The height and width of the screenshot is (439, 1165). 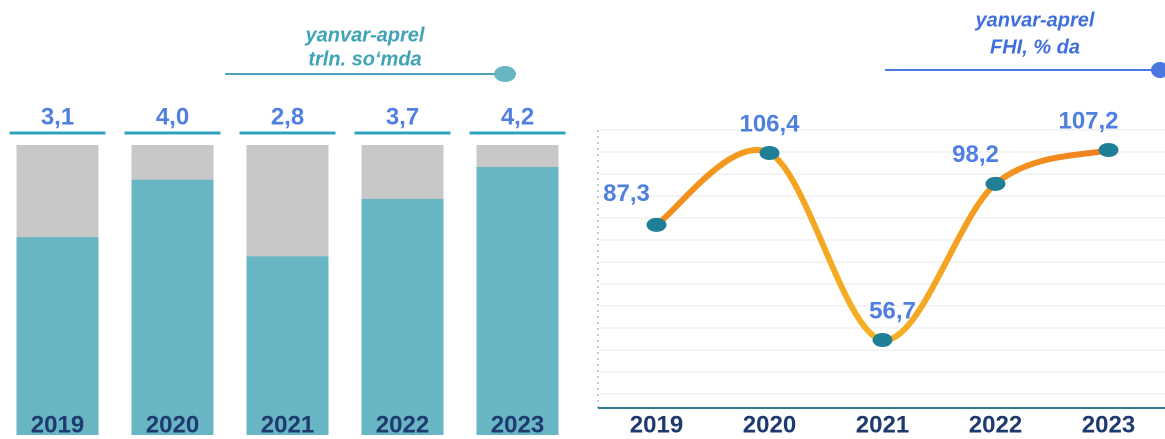 I want to click on subtitle: trln. so‘mda, so click(x=364, y=59).